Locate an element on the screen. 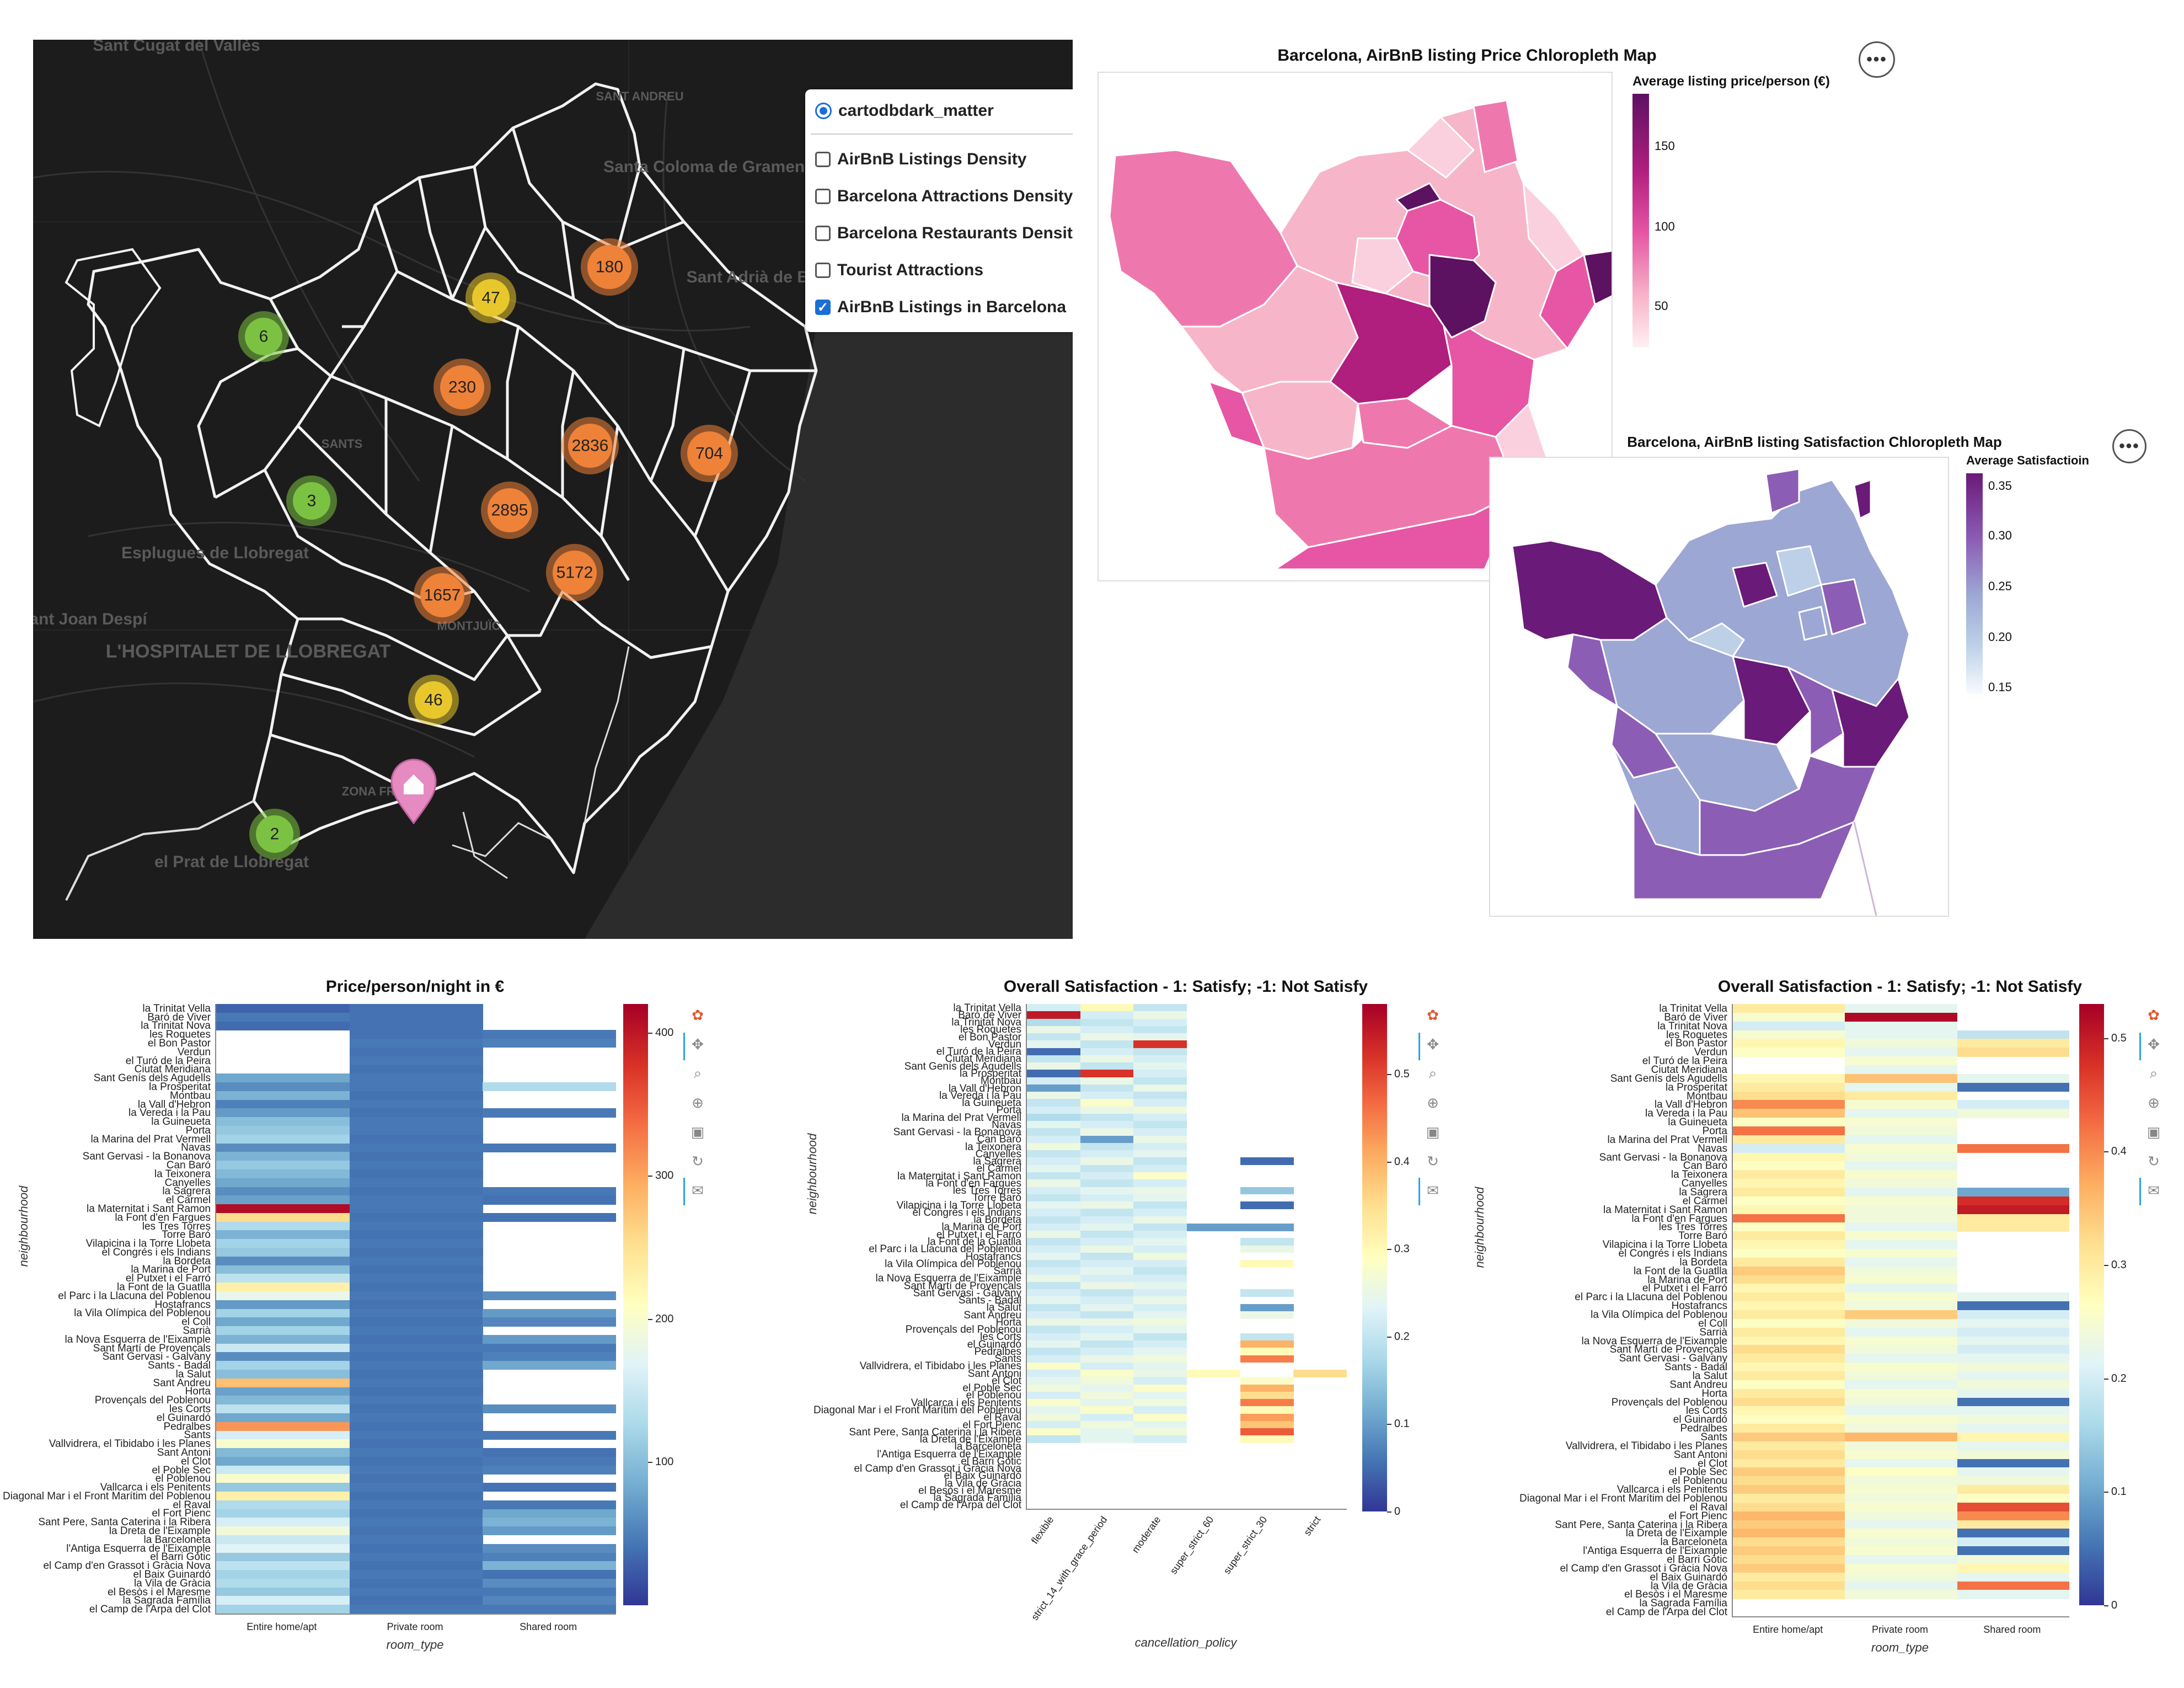 This screenshot has width=2184, height=1688. bokeh-logo-icon: ✿ is located at coordinates (1433, 1014).